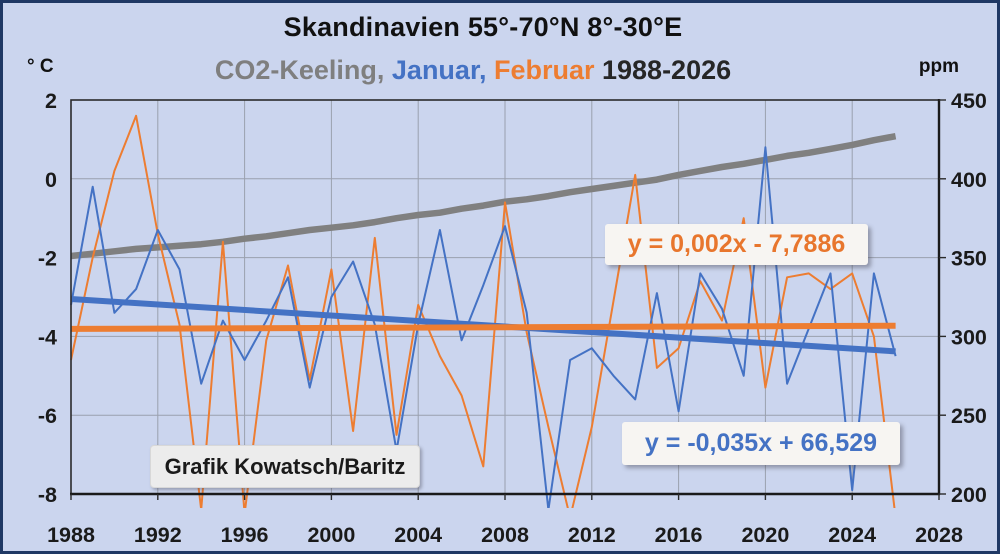 The width and height of the screenshot is (1000, 554). Describe the element at coordinates (483, 27) in the screenshot. I see `chart-title: Skandinavien 55°-70°N 8°-30°E` at that location.